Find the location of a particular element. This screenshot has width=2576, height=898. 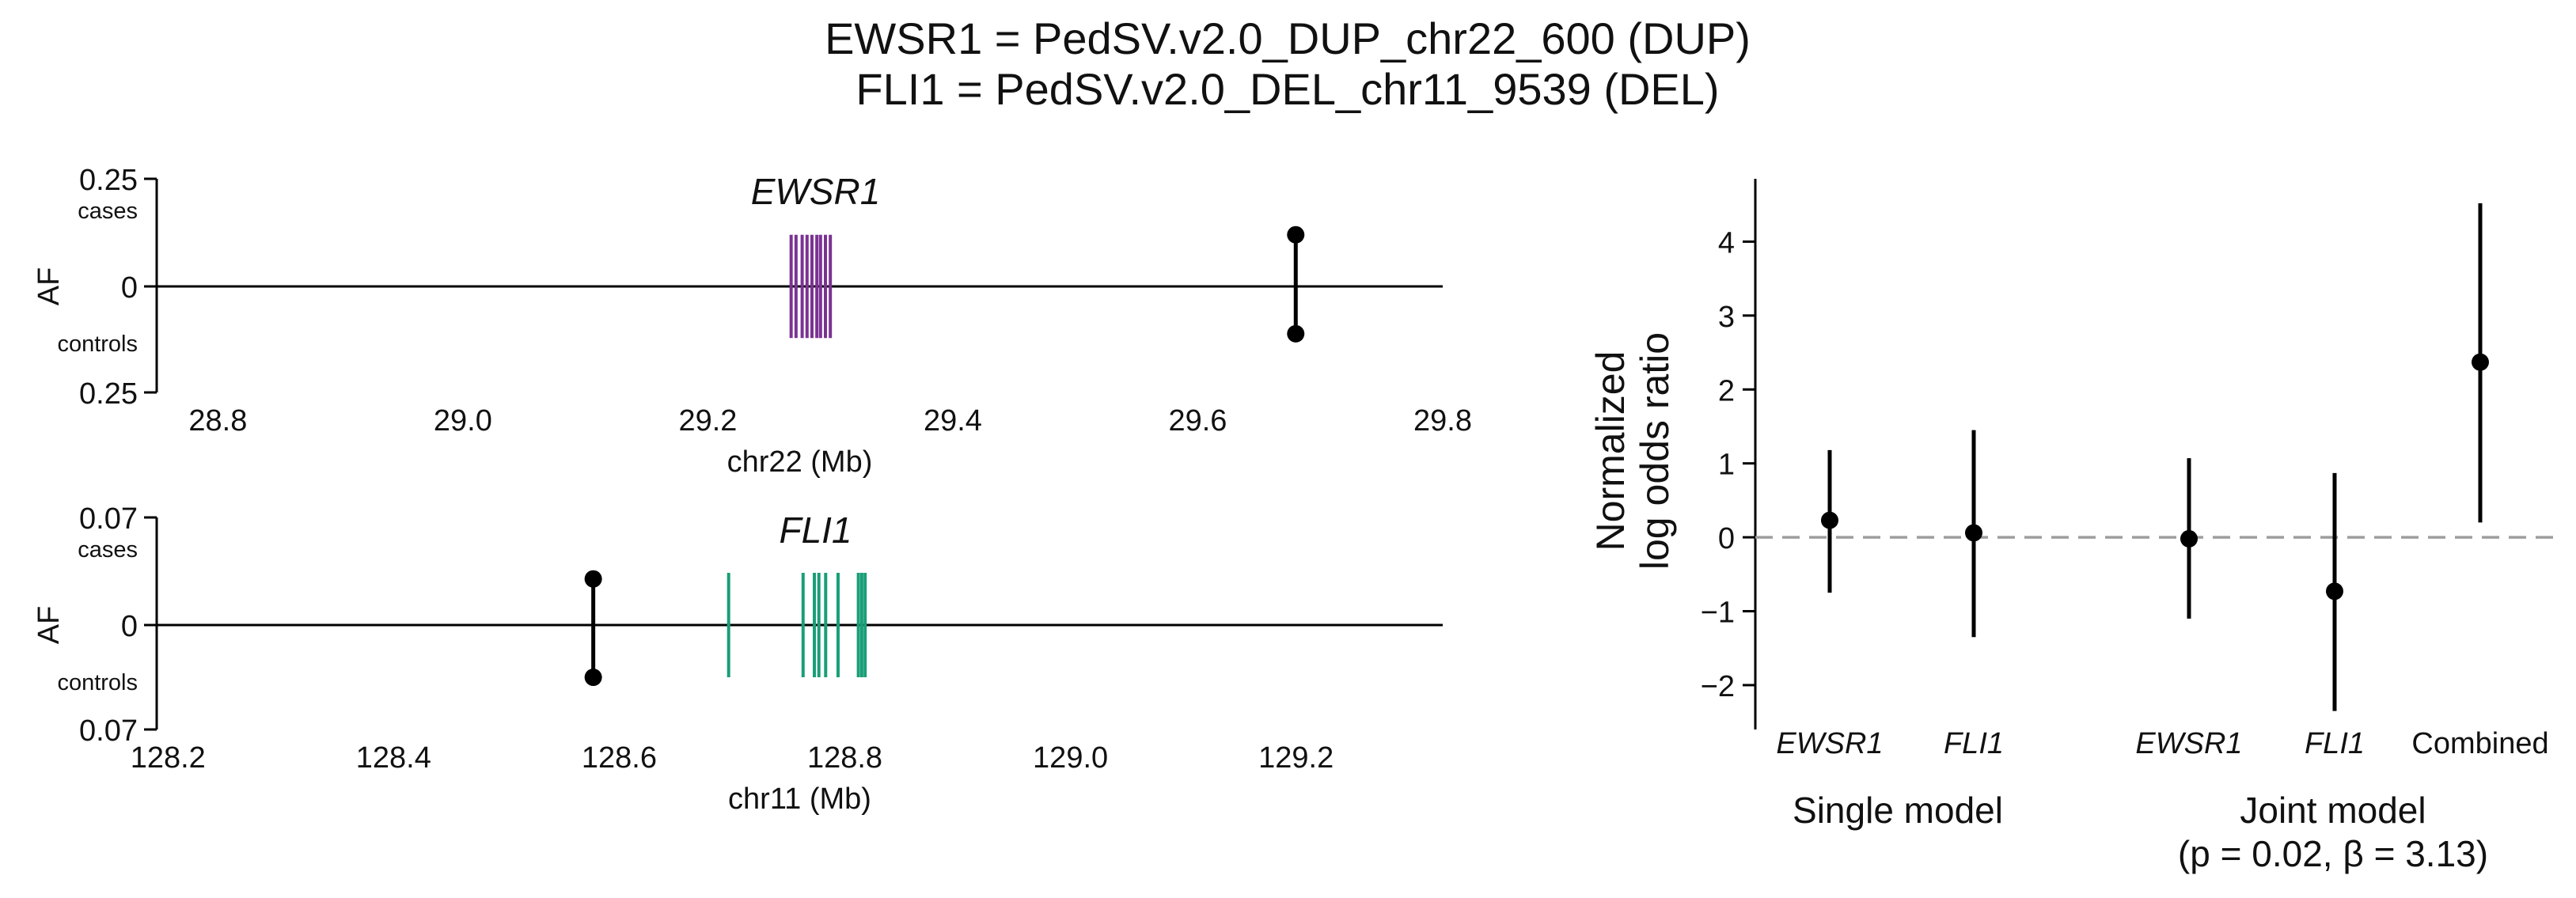

ewsr1-y-tick-label: 0 is located at coordinates (129, 288).